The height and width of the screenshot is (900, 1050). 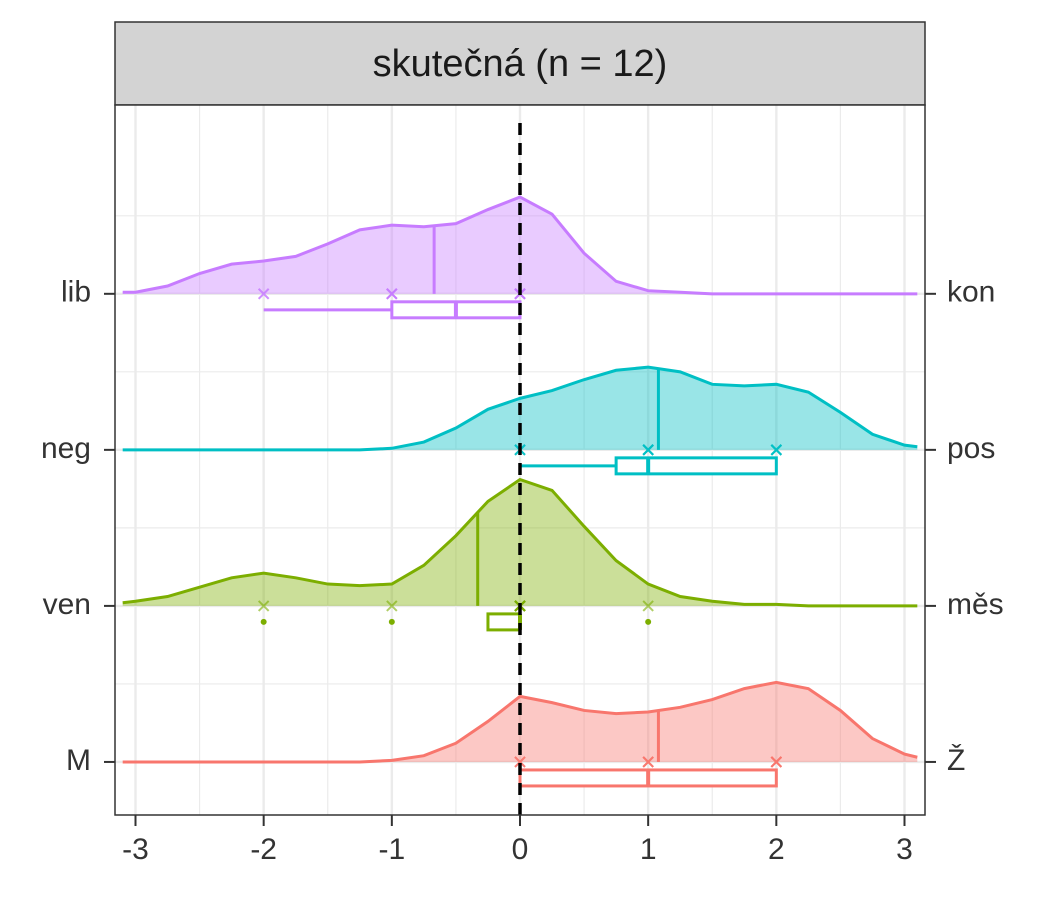 I want to click on y2-tick-label: Ž, so click(x=956, y=760).